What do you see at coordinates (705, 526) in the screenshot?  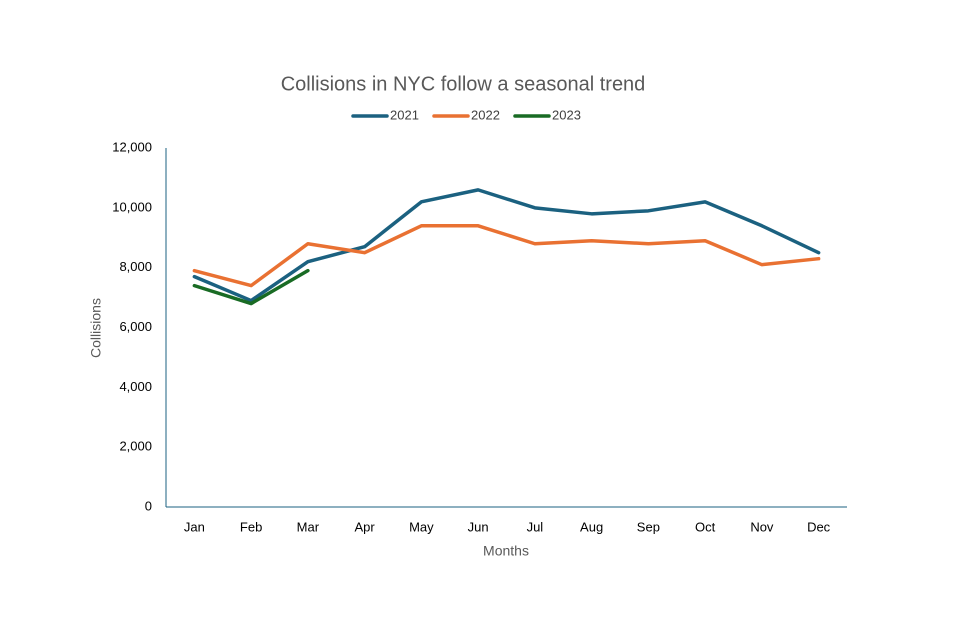 I see `x-tick-label: Oct` at bounding box center [705, 526].